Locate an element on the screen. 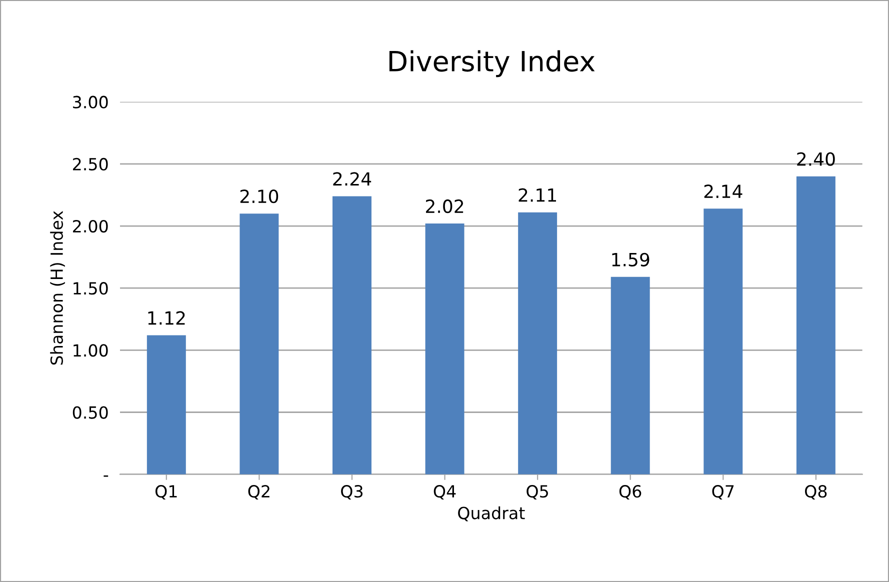 The image size is (889, 582). x-tick-label: Q4 is located at coordinates (445, 492).